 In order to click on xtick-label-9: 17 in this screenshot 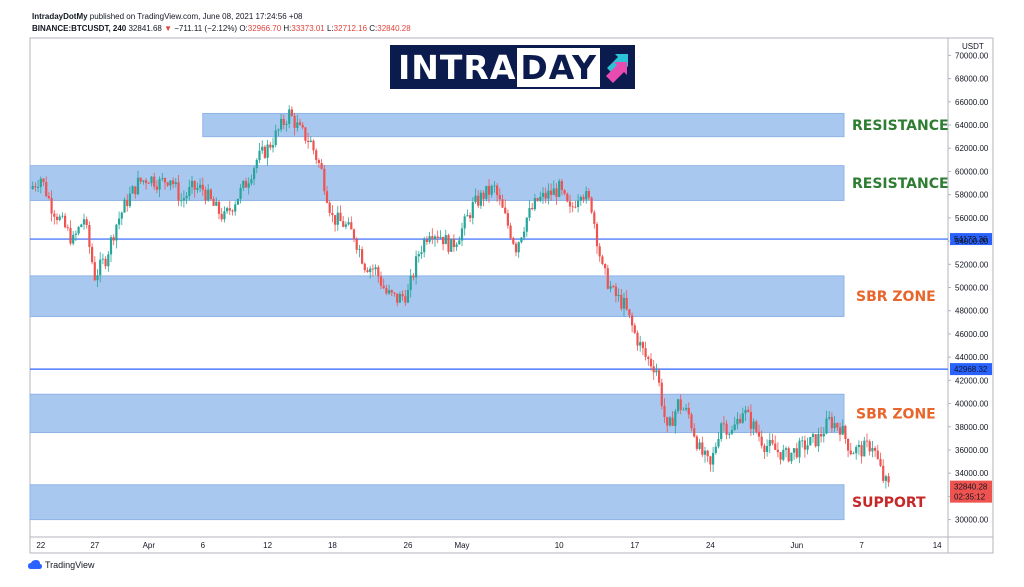, I will do `click(634, 545)`.